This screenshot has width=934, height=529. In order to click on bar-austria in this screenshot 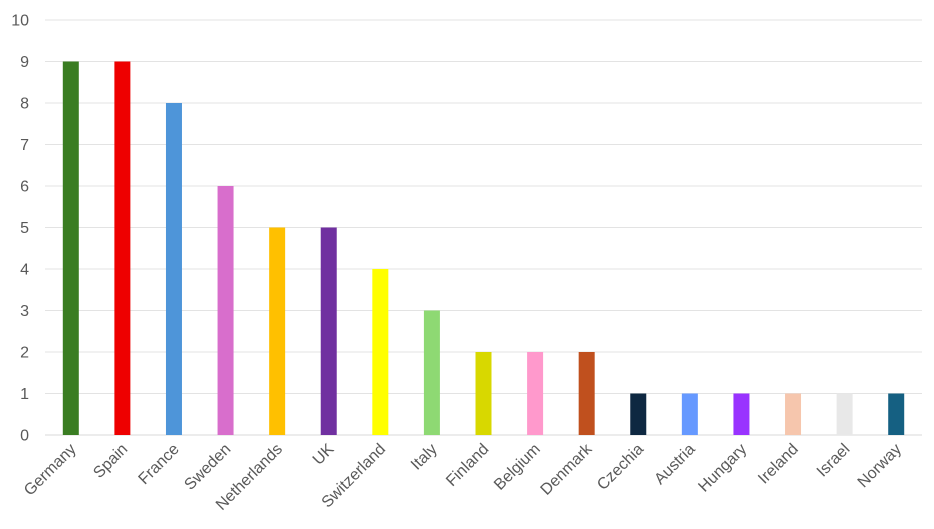, I will do `click(689, 414)`.